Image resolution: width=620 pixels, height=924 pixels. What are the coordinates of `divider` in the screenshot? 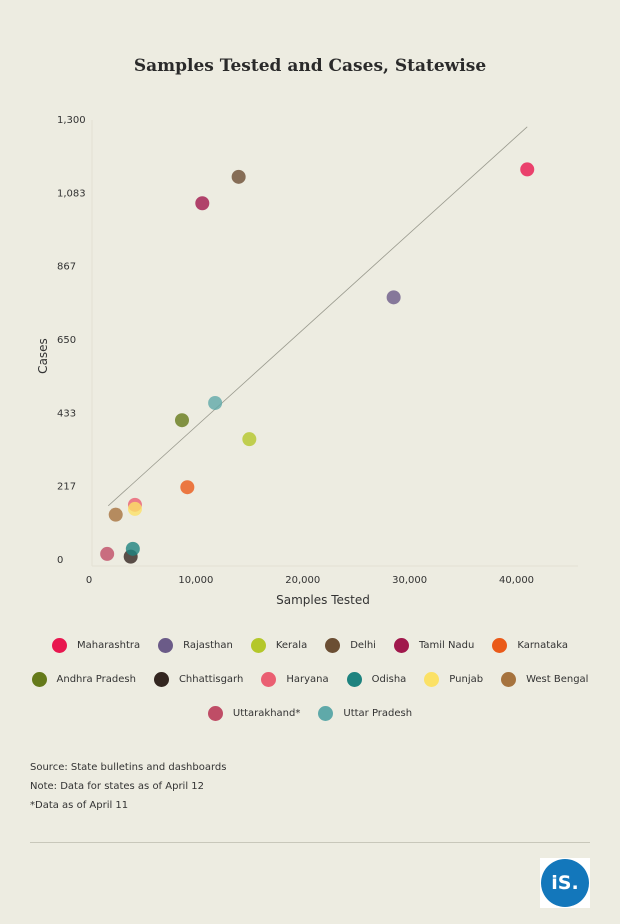 It's located at (310, 842).